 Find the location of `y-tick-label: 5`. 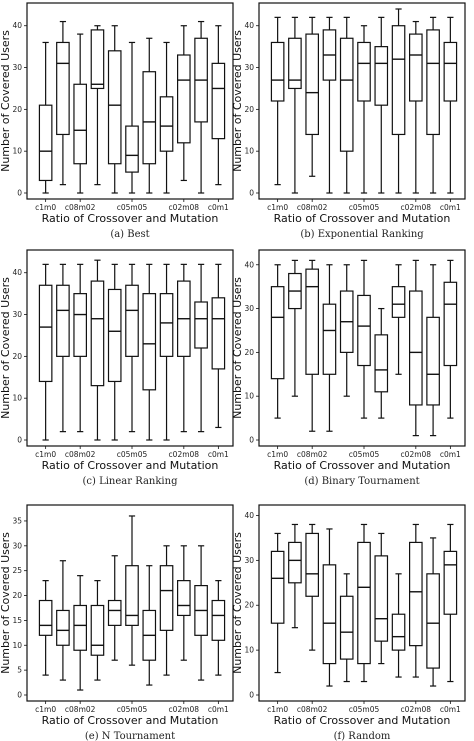

y-tick-label: 5 is located at coordinates (19, 670).